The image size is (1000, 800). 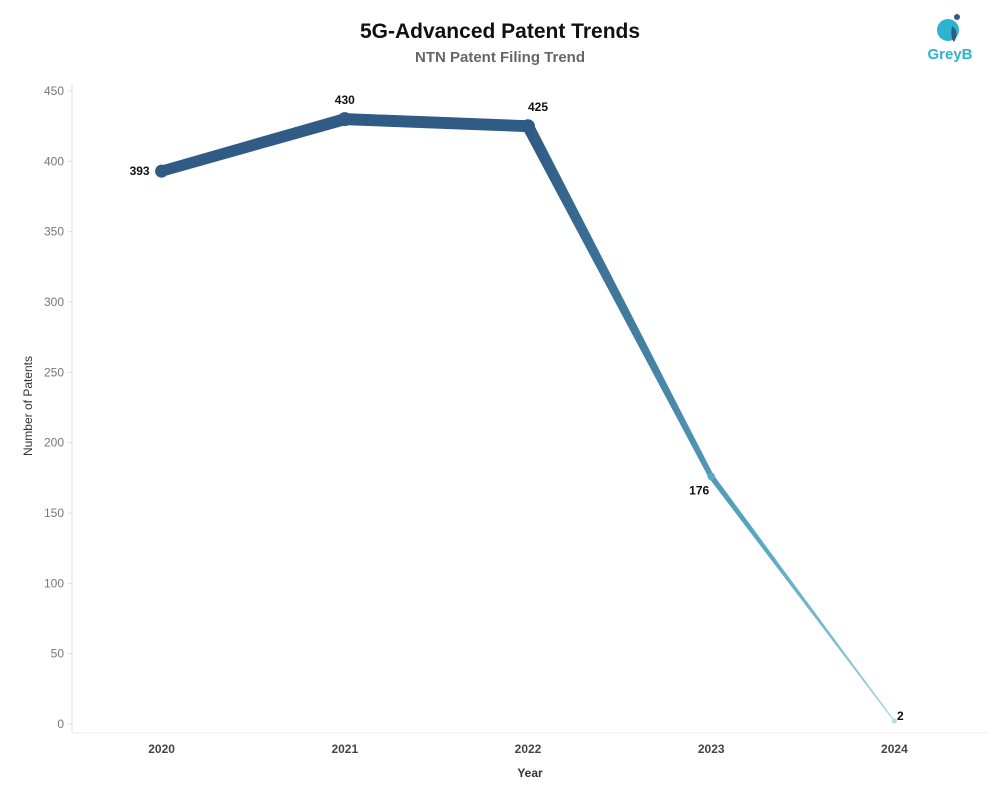 I want to click on greyb-logo-icon, so click(x=948, y=28).